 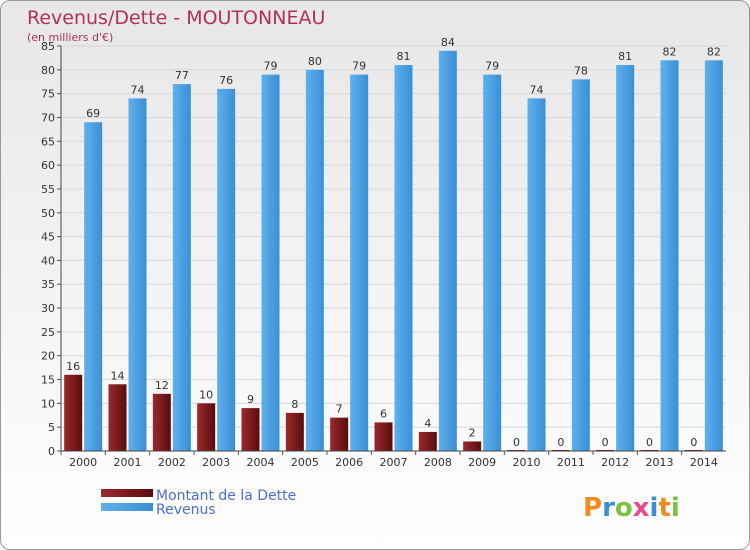 What do you see at coordinates (560, 442) in the screenshot?
I see `label-dette-2011: 0` at bounding box center [560, 442].